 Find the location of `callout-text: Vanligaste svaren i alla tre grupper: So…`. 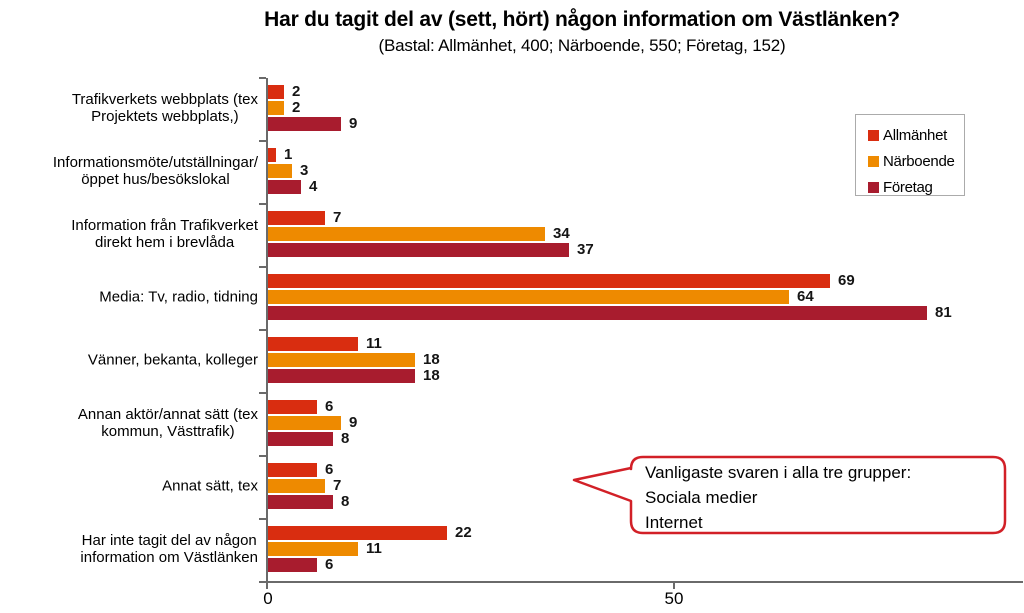

callout-text: Vanligaste svaren i alla tre grupper: So… is located at coordinates (822, 497).